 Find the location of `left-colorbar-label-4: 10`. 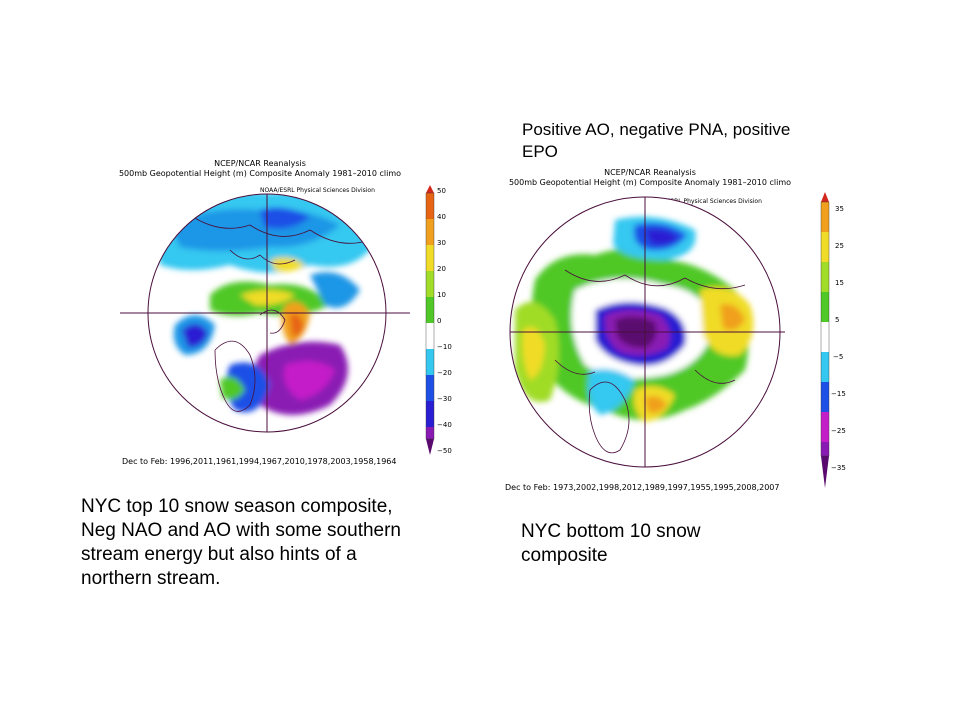

left-colorbar-label-4: 10 is located at coordinates (441, 295).